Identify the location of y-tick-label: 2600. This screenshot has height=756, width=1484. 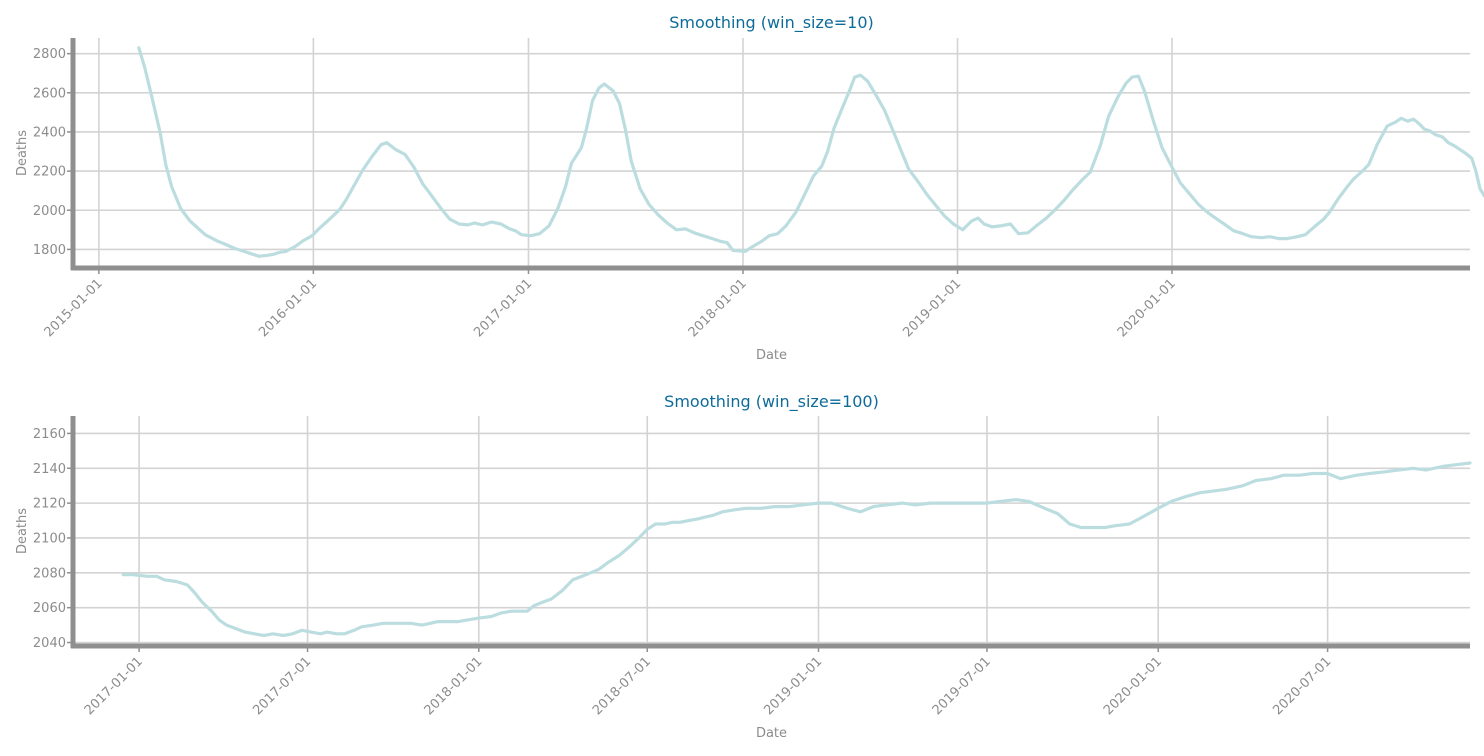
(49, 93).